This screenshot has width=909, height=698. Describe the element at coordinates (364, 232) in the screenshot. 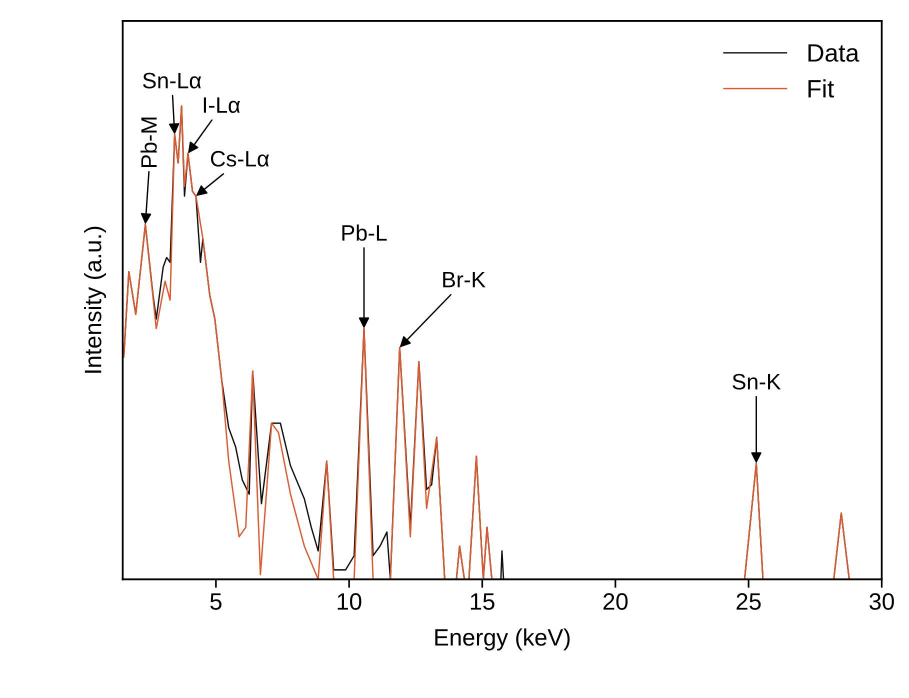

I see `annotation: Pb-L` at that location.